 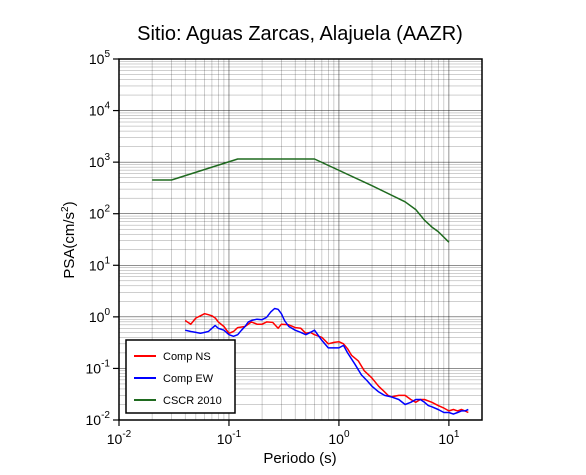 What do you see at coordinates (65, 209) in the screenshot?
I see `y-axis-label-sup: 2` at bounding box center [65, 209].